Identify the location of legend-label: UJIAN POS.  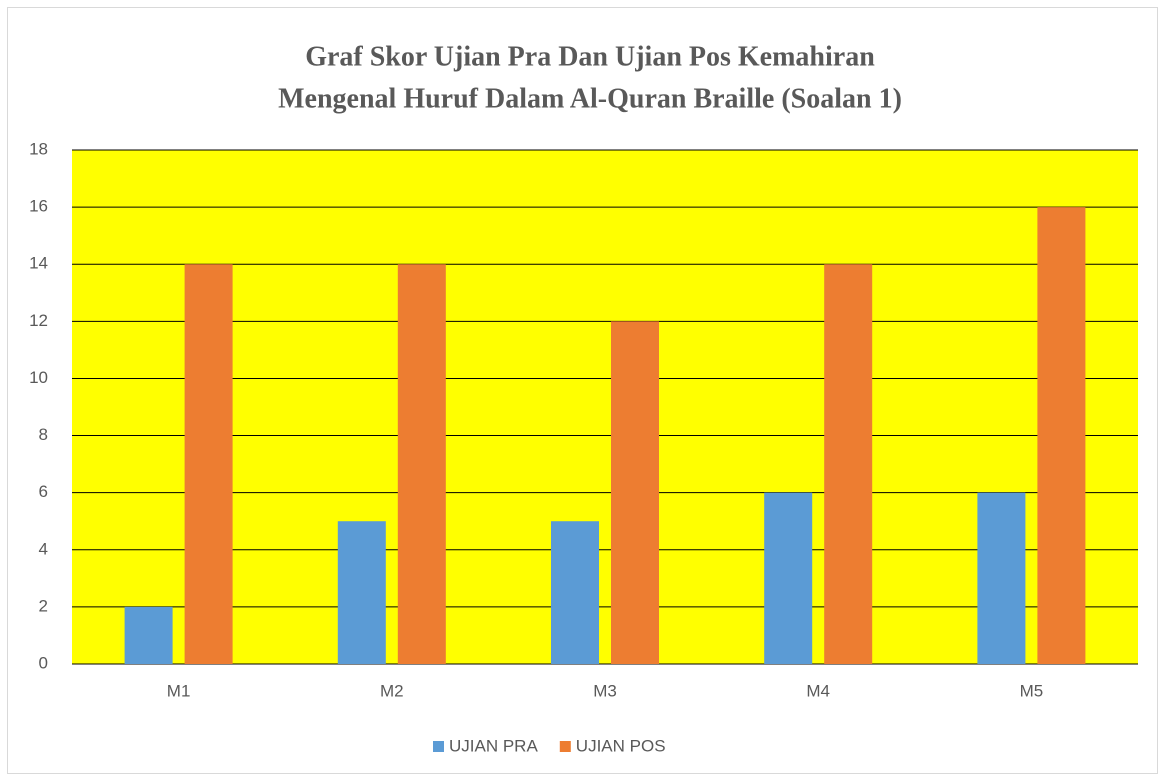
(621, 745).